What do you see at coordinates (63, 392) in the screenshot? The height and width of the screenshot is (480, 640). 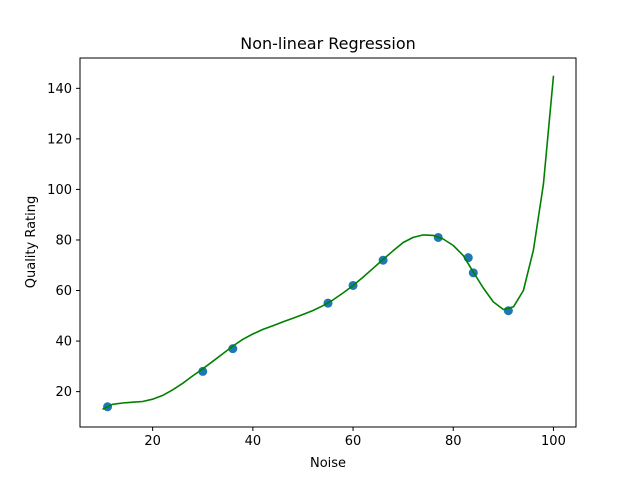 I see `y-tick-label: 20` at bounding box center [63, 392].